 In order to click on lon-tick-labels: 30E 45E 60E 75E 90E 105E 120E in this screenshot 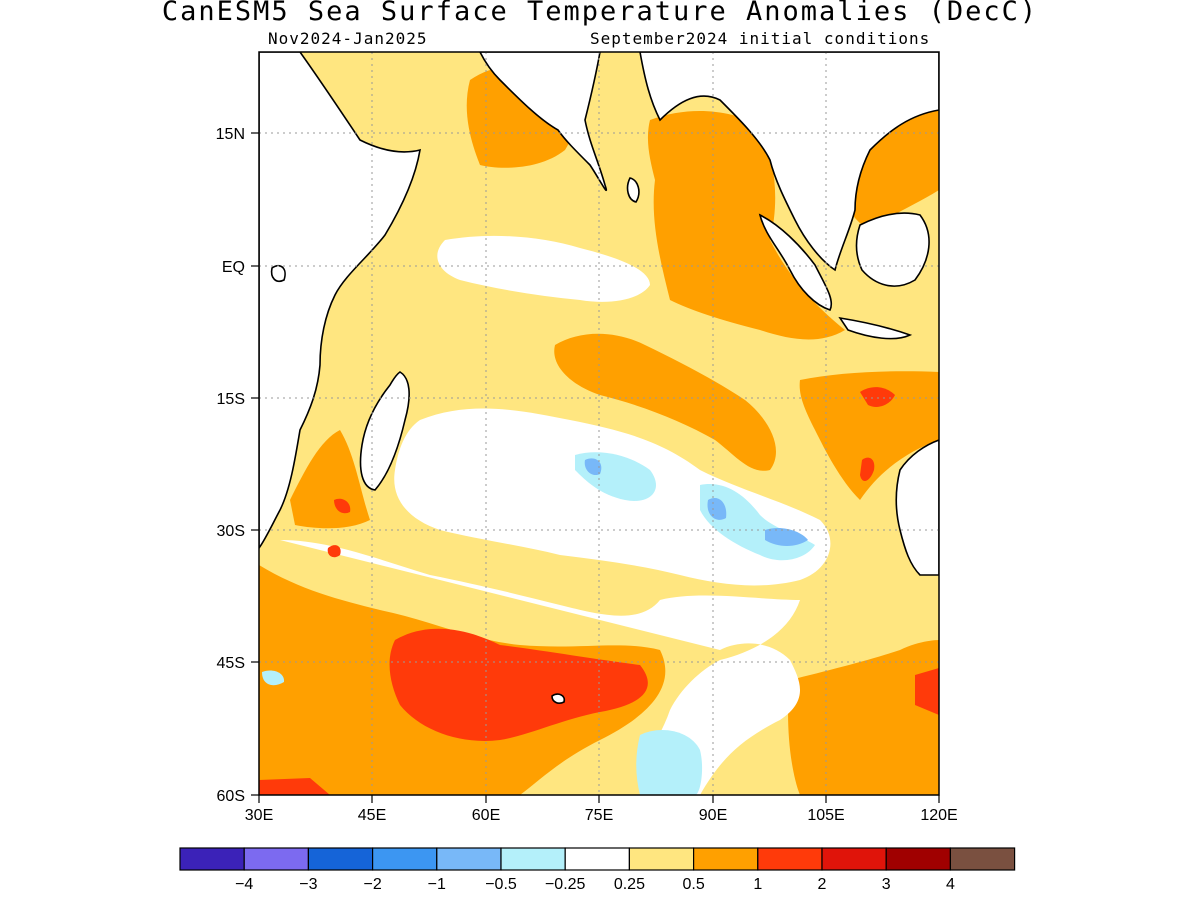, I will do `click(601, 815)`.